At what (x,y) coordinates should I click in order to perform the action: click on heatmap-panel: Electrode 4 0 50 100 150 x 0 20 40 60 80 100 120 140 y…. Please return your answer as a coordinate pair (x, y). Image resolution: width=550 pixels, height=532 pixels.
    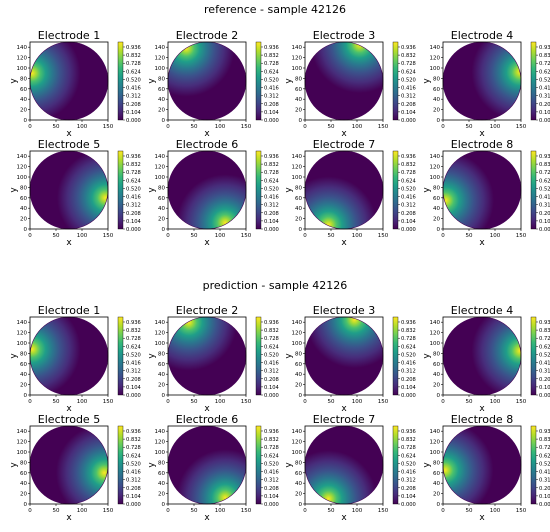
    Looking at the image, I should click on (486, 84).